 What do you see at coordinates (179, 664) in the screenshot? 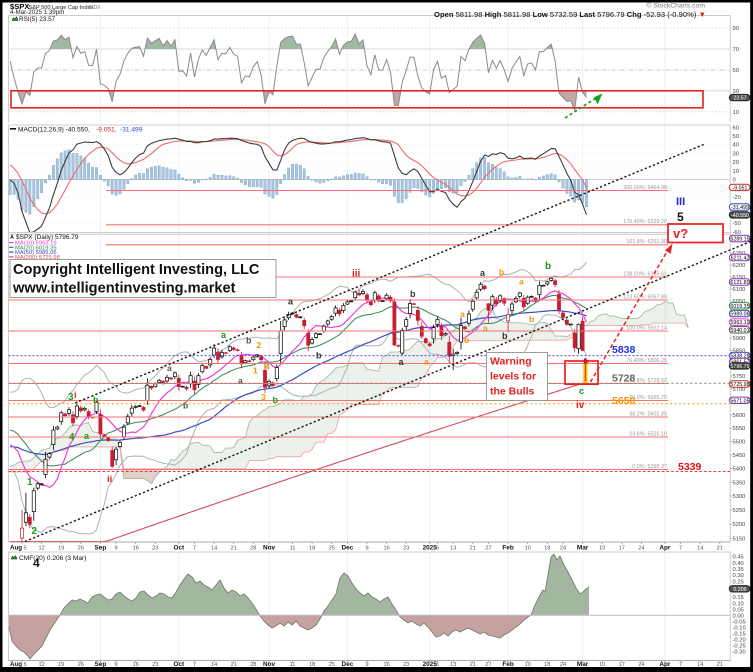
I see `svg-text: Oct` at bounding box center [179, 664].